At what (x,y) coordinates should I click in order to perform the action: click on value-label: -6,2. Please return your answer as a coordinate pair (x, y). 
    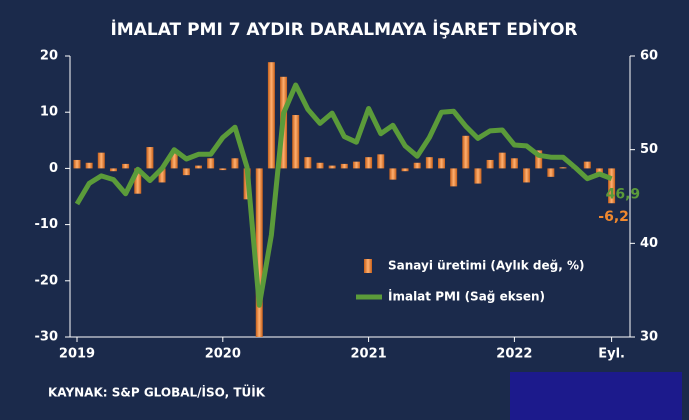
    Looking at the image, I should click on (613, 217).